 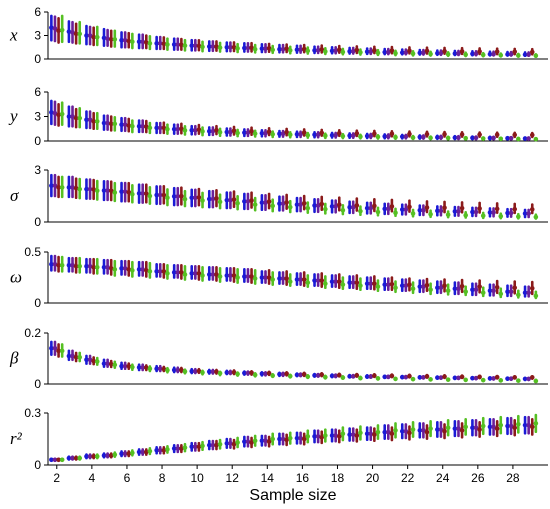 What do you see at coordinates (268, 478) in the screenshot?
I see `x-tick-label: 14` at bounding box center [268, 478].